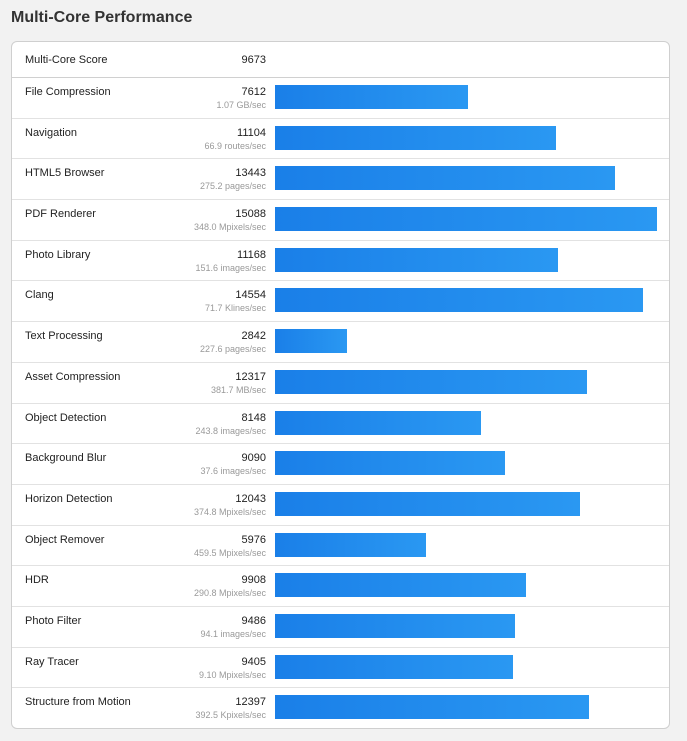  Describe the element at coordinates (250, 295) in the screenshot. I see `benchmark-score: 14554` at that location.